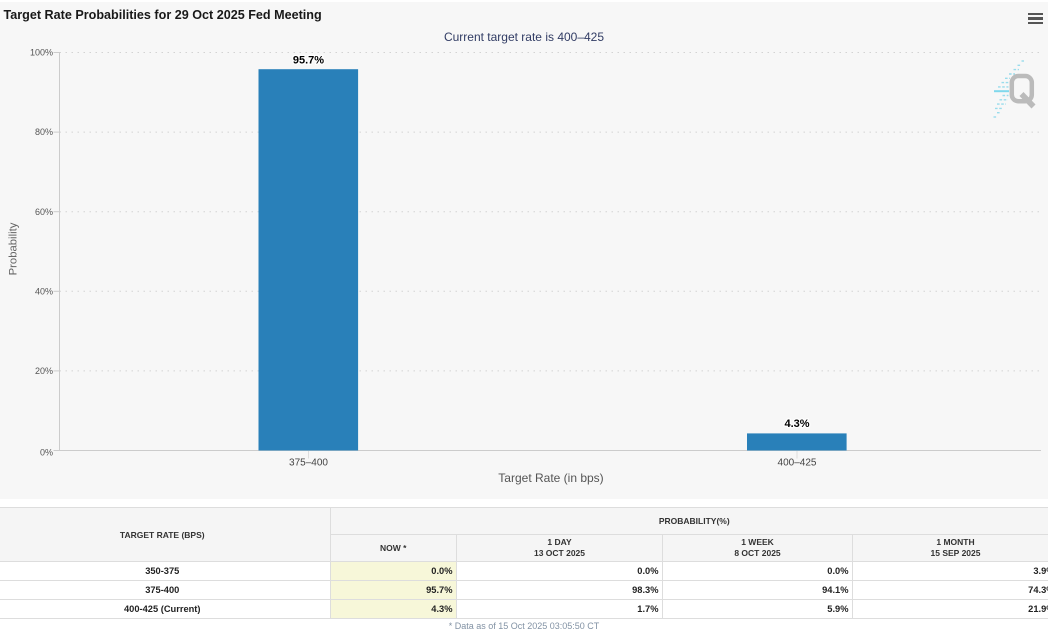 This screenshot has width=1048, height=637. I want to click on svg-text: 100%, so click(41, 53).